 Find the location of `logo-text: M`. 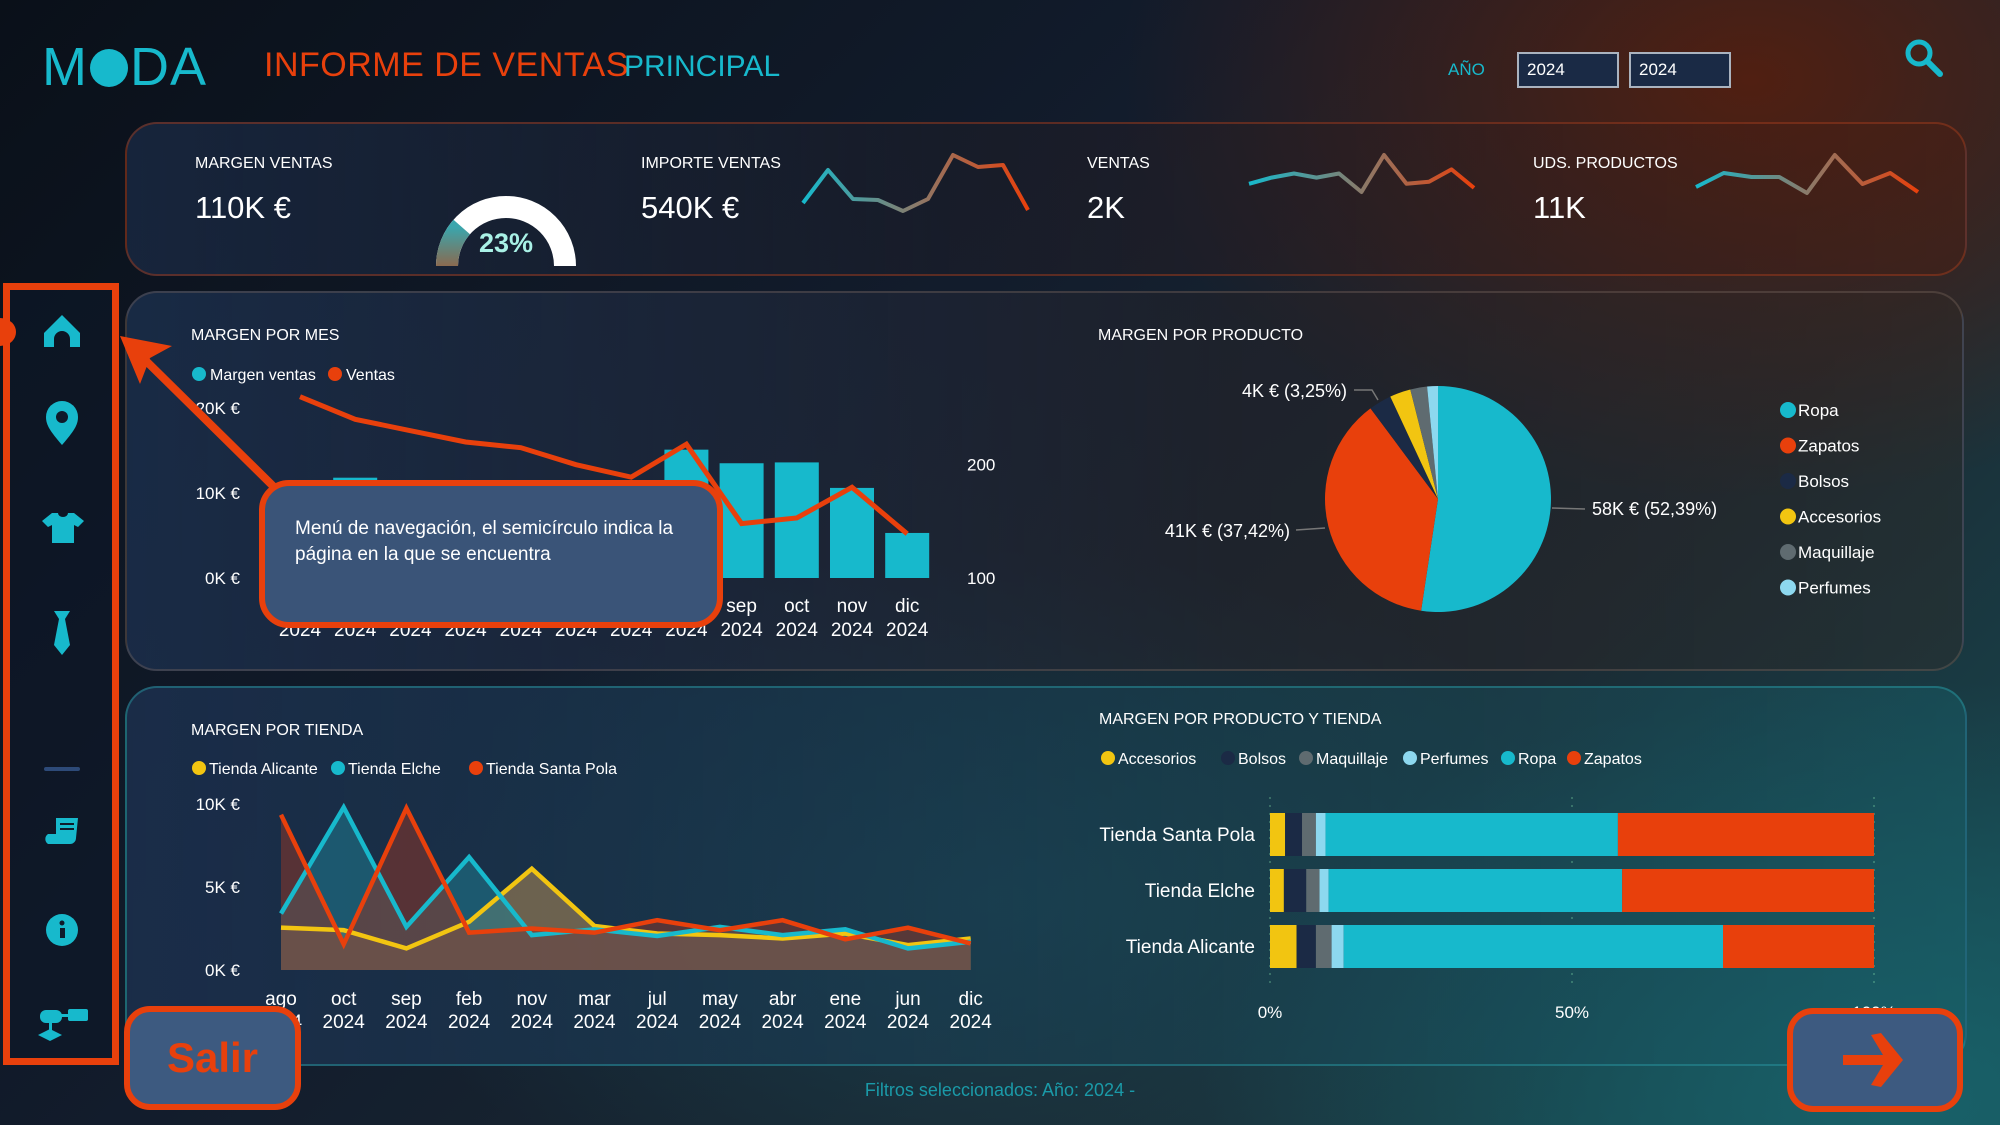

logo-text: M is located at coordinates (65, 67).